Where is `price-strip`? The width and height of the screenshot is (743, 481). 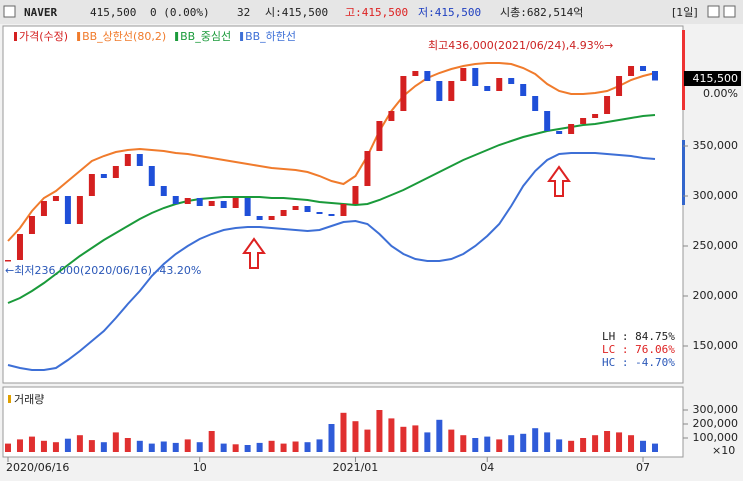
price-strip is located at coordinates (683, 70).